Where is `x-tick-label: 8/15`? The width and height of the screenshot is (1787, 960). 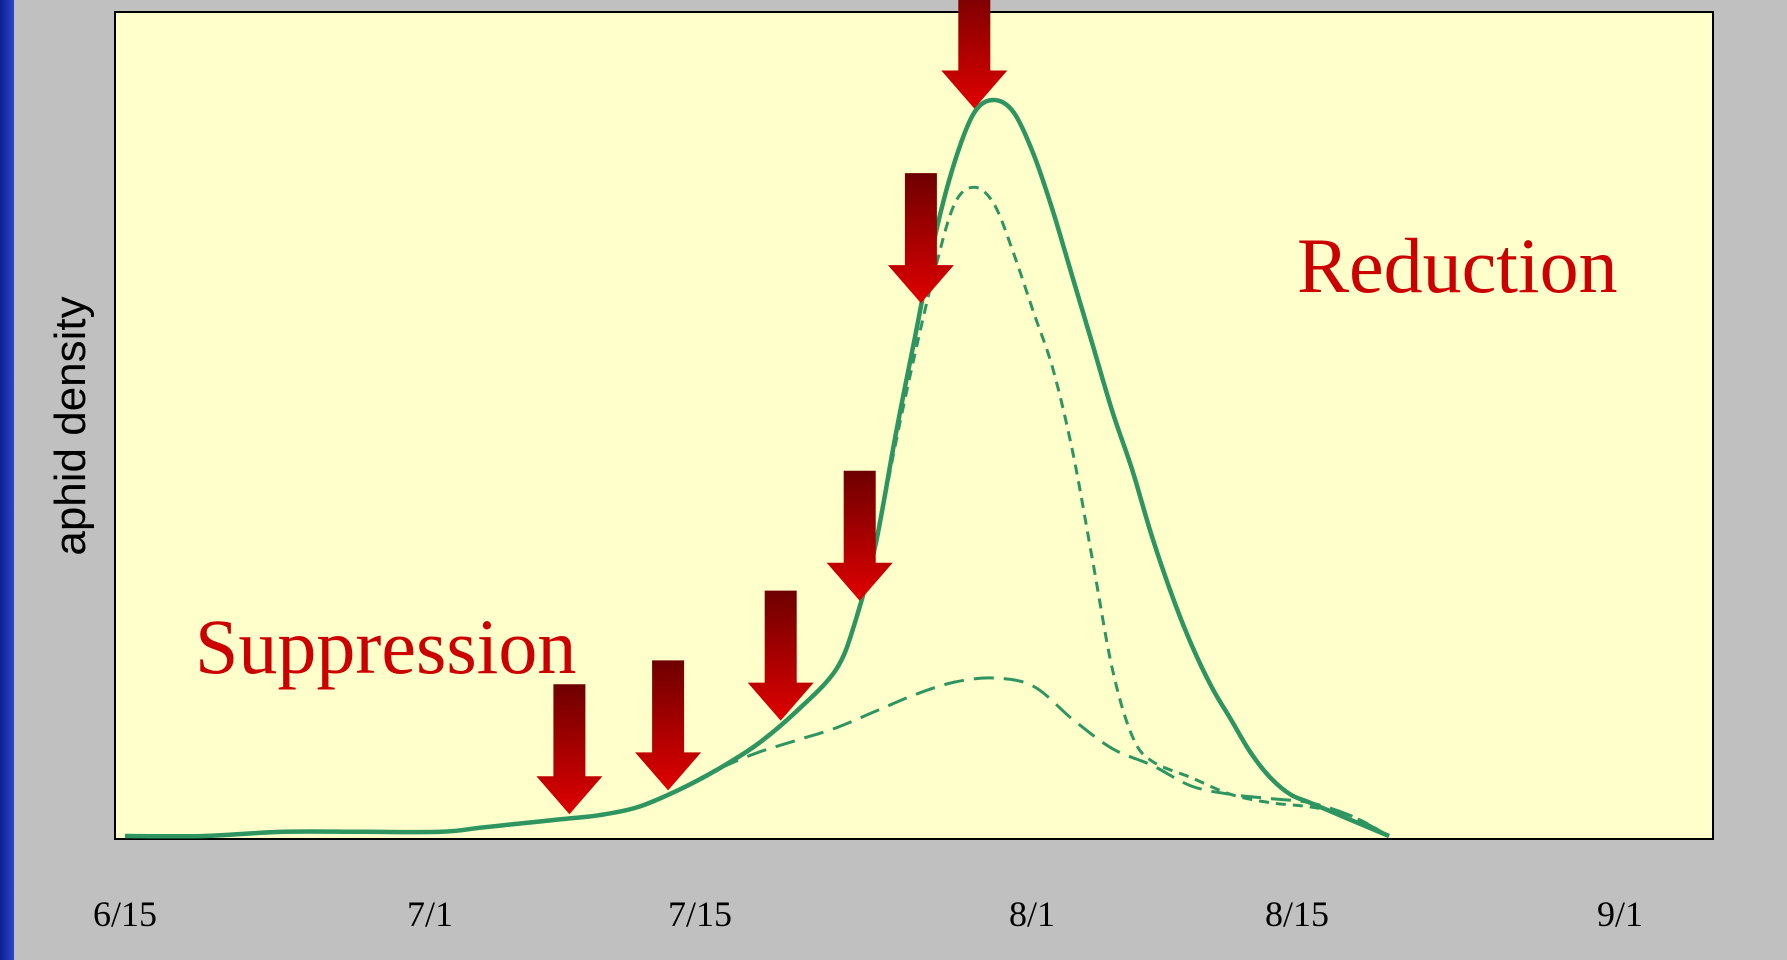 x-tick-label: 8/15 is located at coordinates (1297, 914).